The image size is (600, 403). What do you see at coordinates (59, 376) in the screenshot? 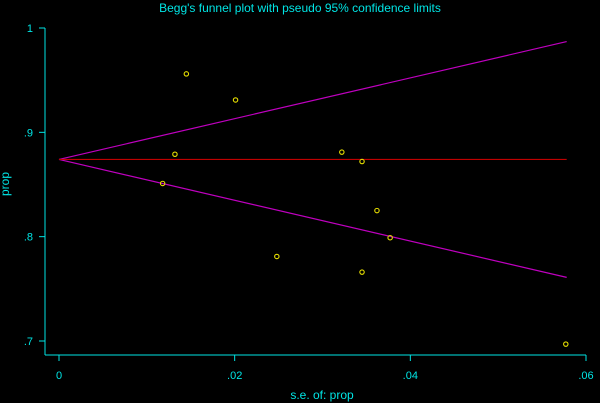
I see `x-tick-label: 0` at bounding box center [59, 376].